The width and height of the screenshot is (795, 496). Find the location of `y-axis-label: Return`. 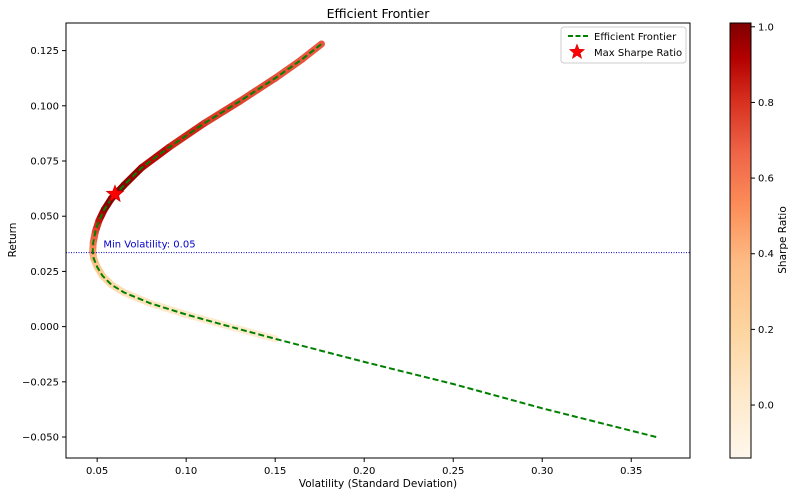

y-axis-label: Return is located at coordinates (13, 240).